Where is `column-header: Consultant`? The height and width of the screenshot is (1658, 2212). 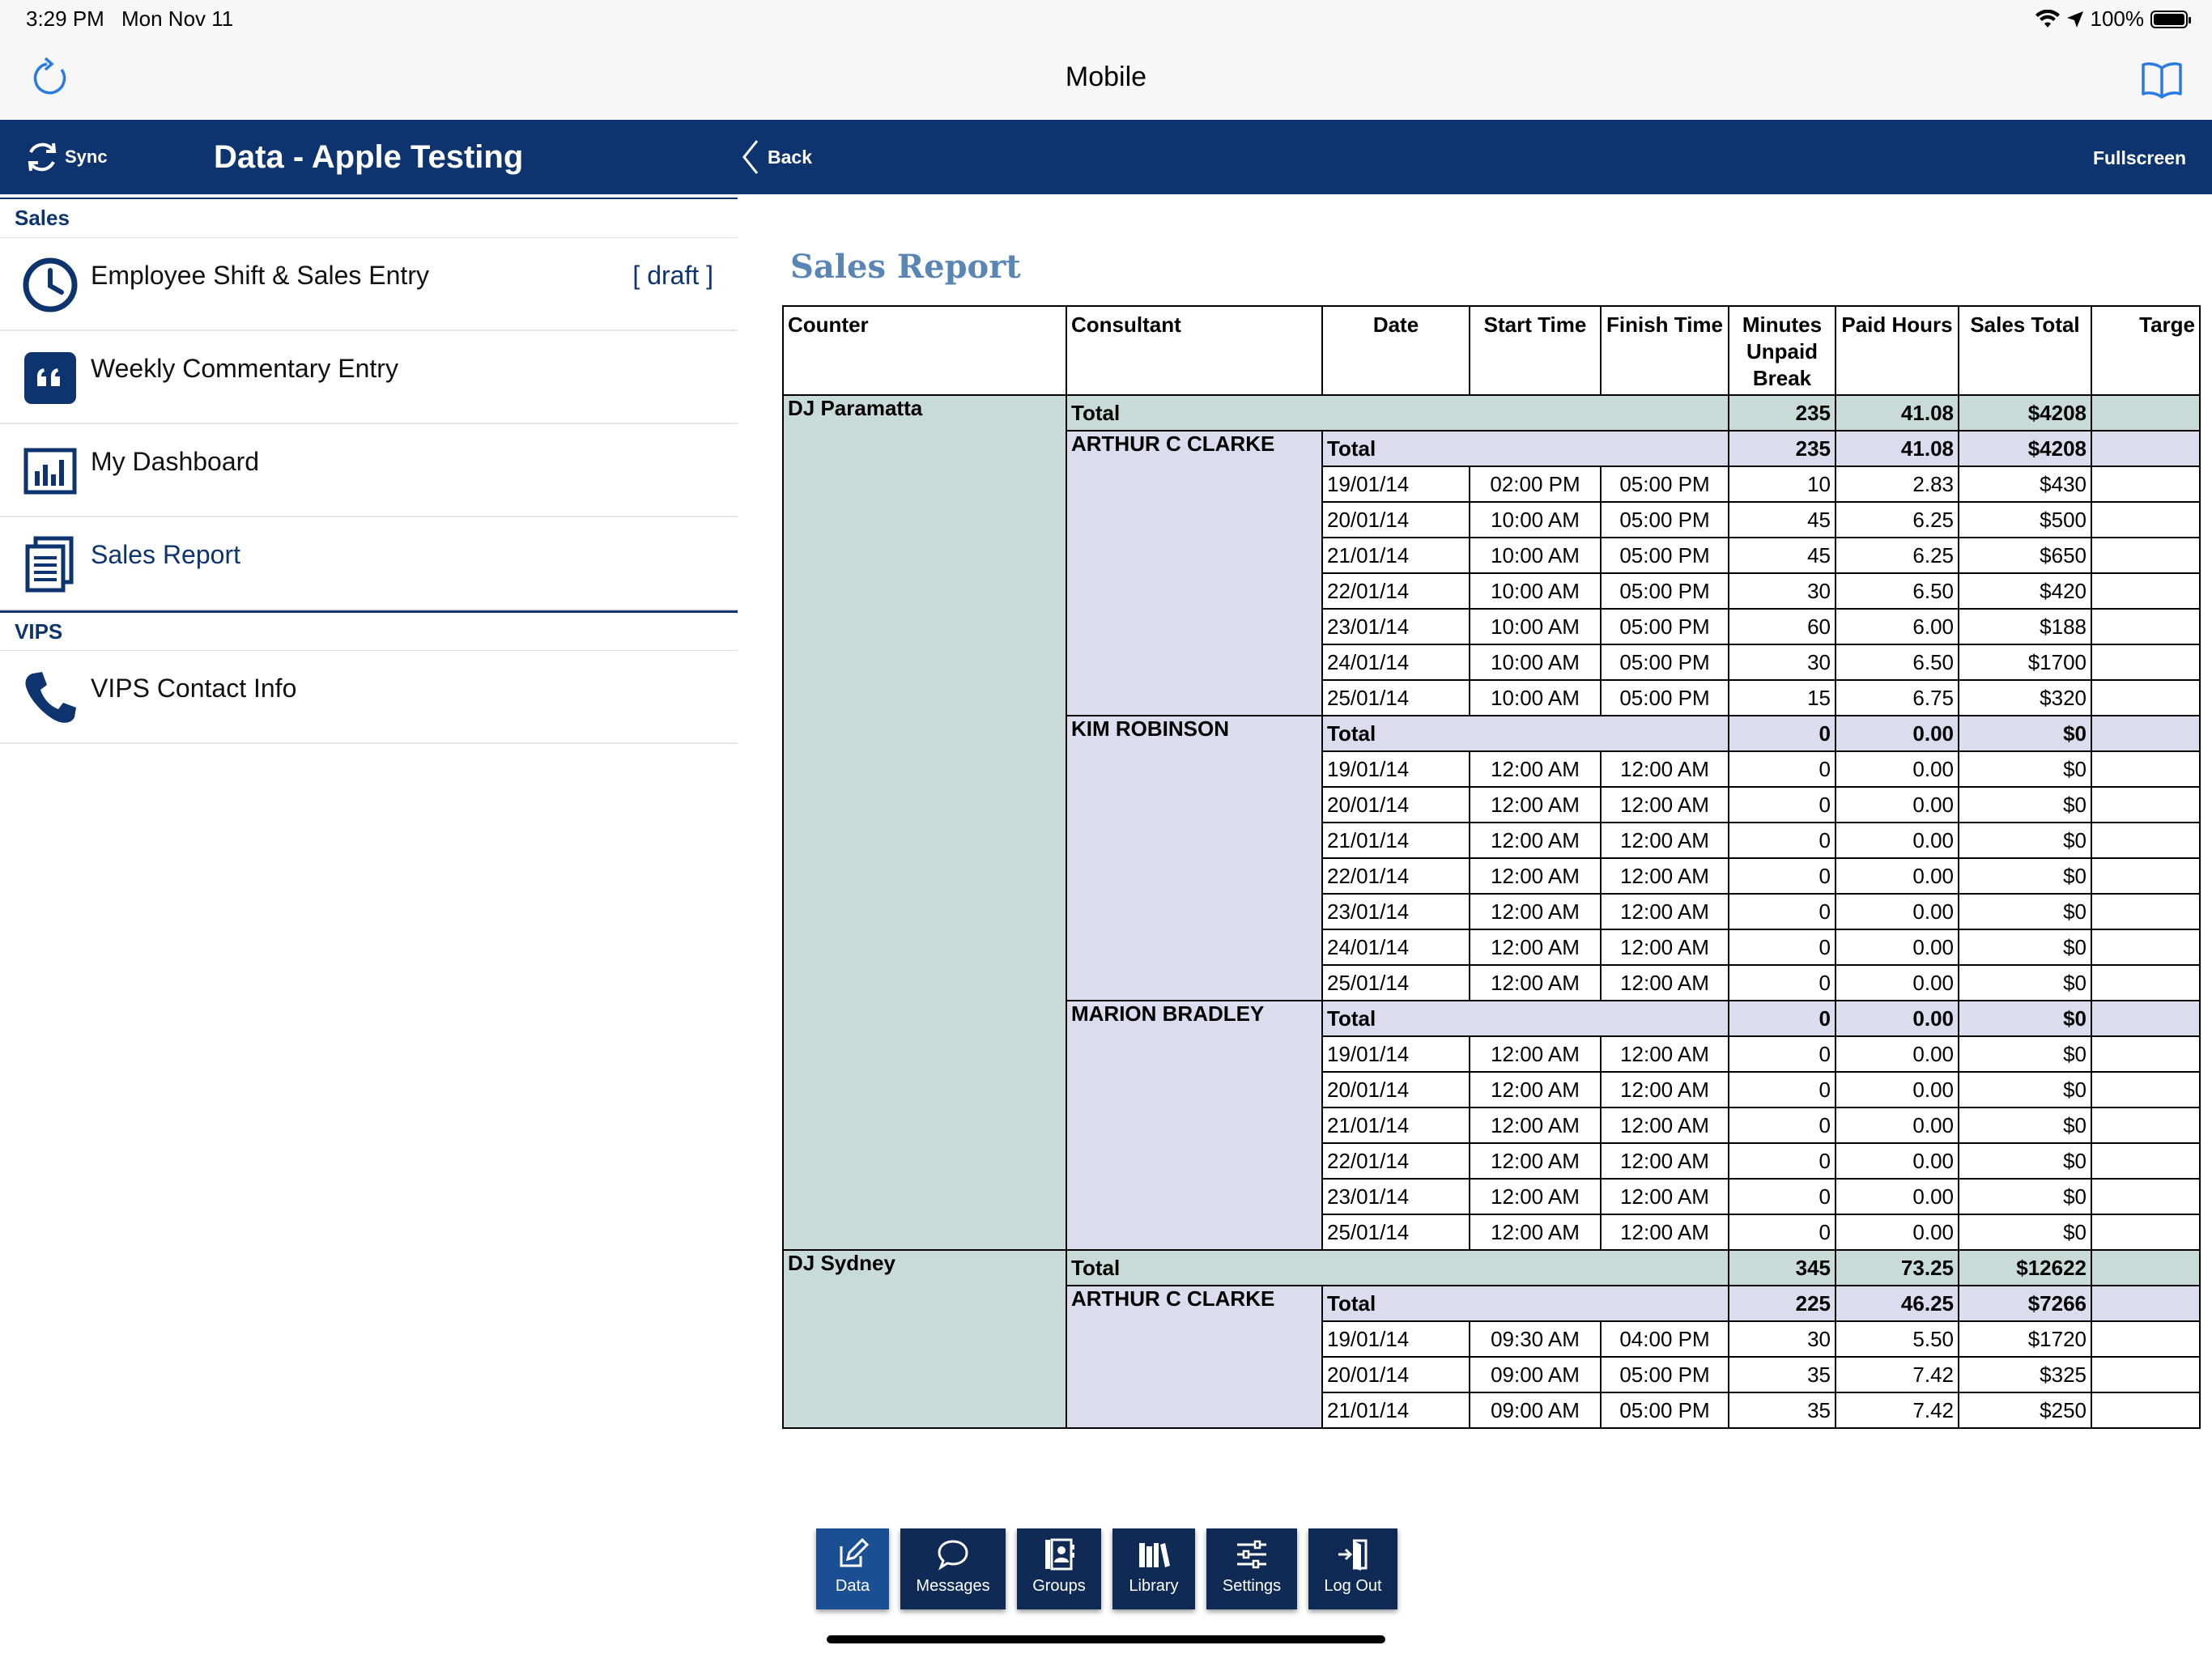
column-header: Consultant is located at coordinates (1195, 350).